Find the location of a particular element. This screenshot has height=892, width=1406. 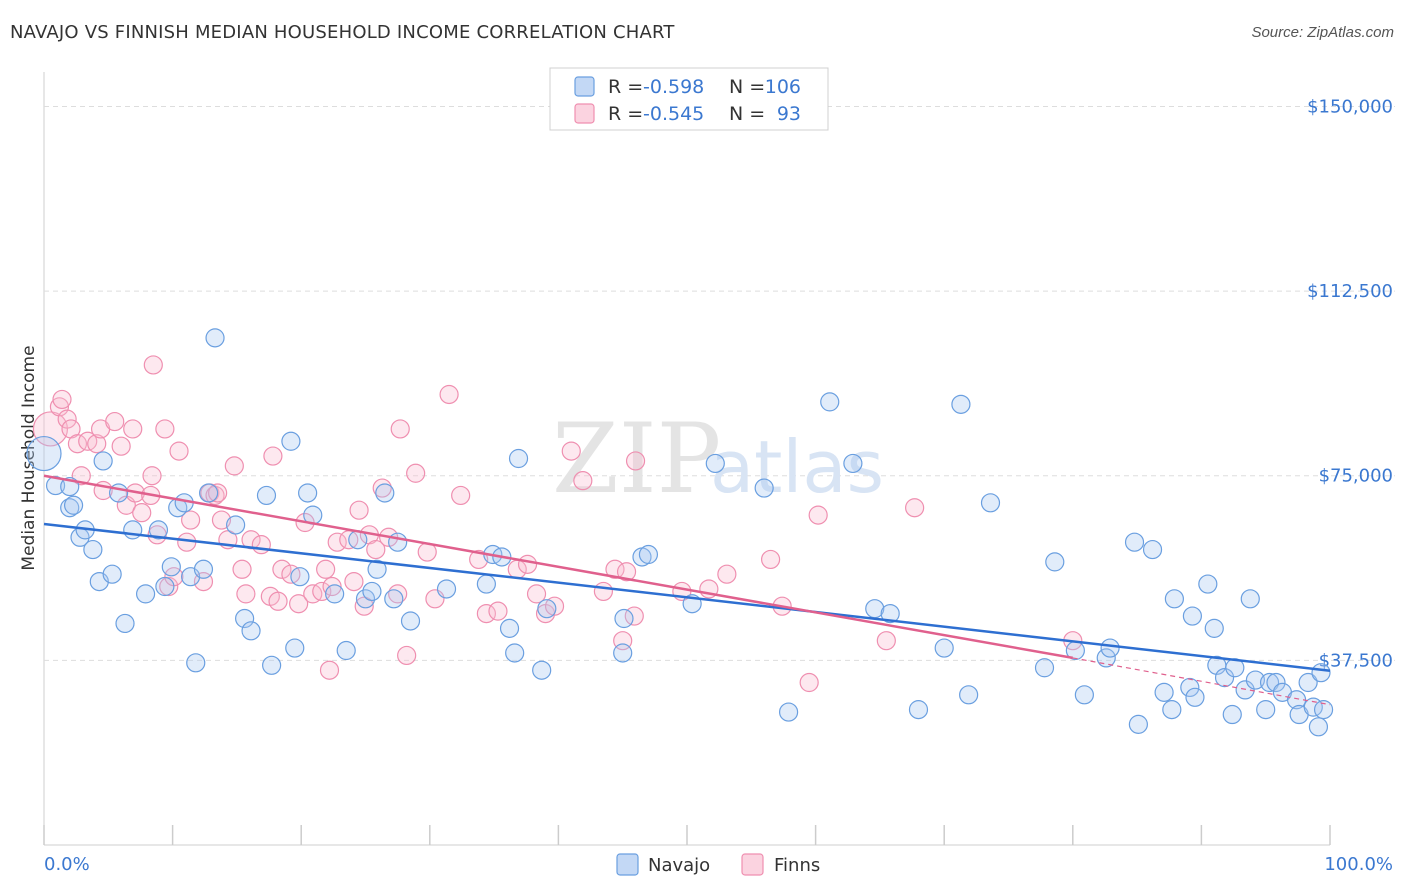

y-axis-label: Median Household Income is located at coordinates (29, 457).